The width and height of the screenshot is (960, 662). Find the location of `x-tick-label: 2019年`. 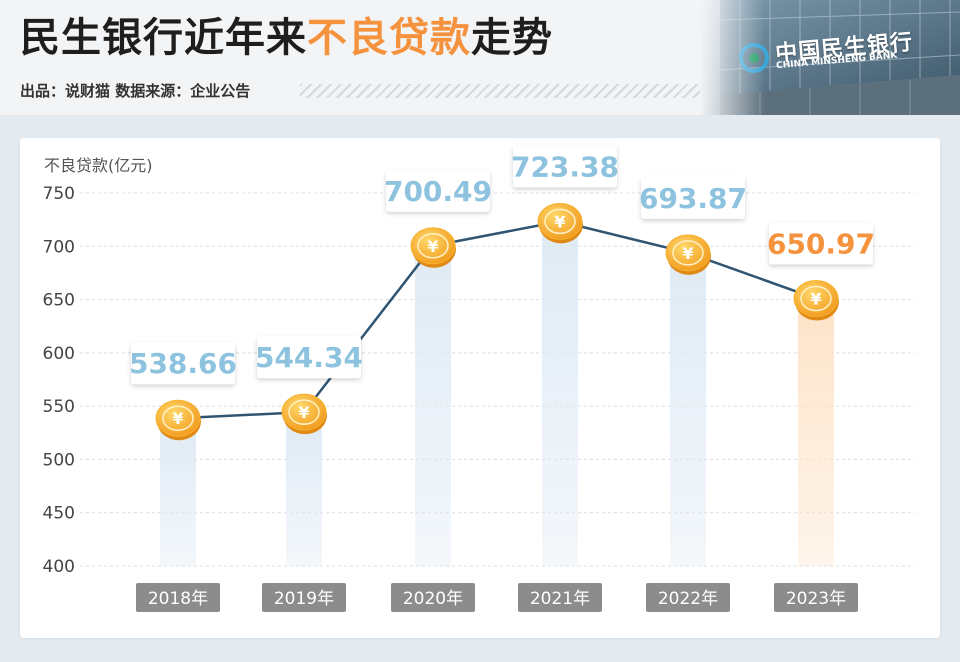

x-tick-label: 2019年 is located at coordinates (304, 599).